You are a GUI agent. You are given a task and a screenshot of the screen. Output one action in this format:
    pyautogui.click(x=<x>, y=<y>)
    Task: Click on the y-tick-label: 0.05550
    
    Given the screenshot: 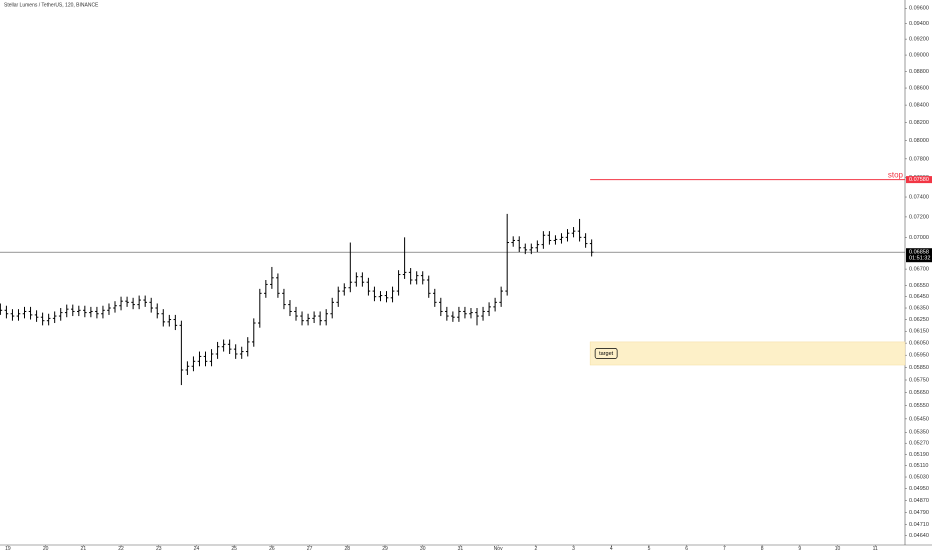 What is the action you would take?
    pyautogui.click(x=919, y=406)
    